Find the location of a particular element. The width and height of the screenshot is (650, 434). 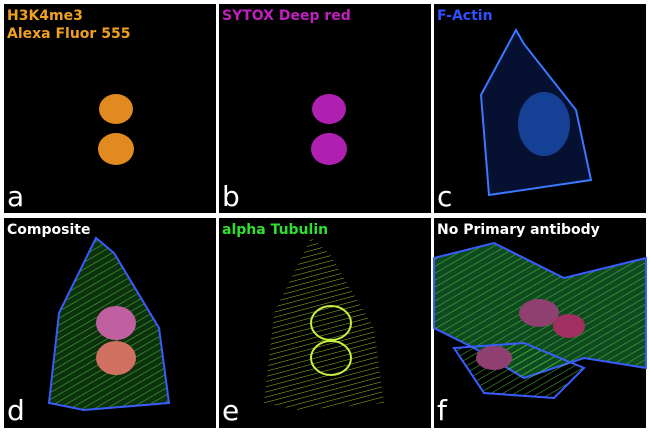

panel-letter: d is located at coordinates (16, 410).